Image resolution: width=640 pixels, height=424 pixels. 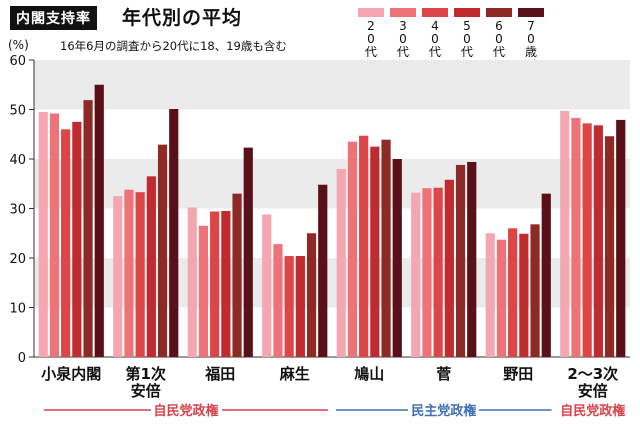 What do you see at coordinates (592, 374) in the screenshot?
I see `x-tick-label: 2～3次` at bounding box center [592, 374].